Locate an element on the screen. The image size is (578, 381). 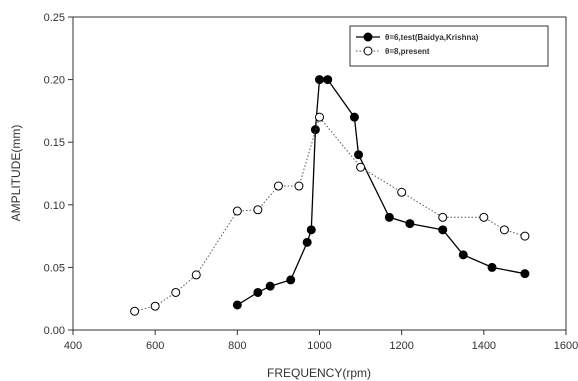
y-tick-label: 0.20 is located at coordinates (54, 81).